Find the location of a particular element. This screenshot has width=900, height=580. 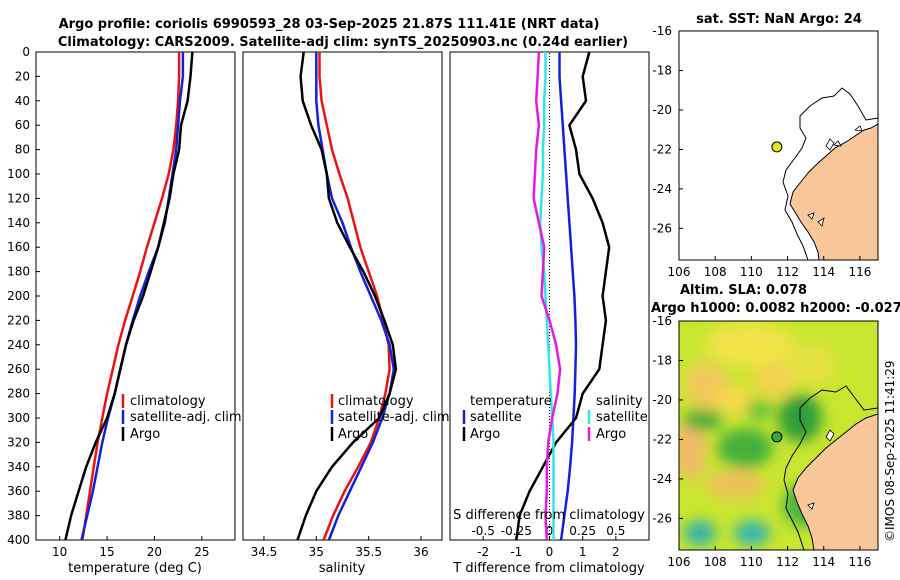

sla-map-title-line2: Argo h1000: 0.0082 h2000: -0.027 is located at coordinates (775, 308).